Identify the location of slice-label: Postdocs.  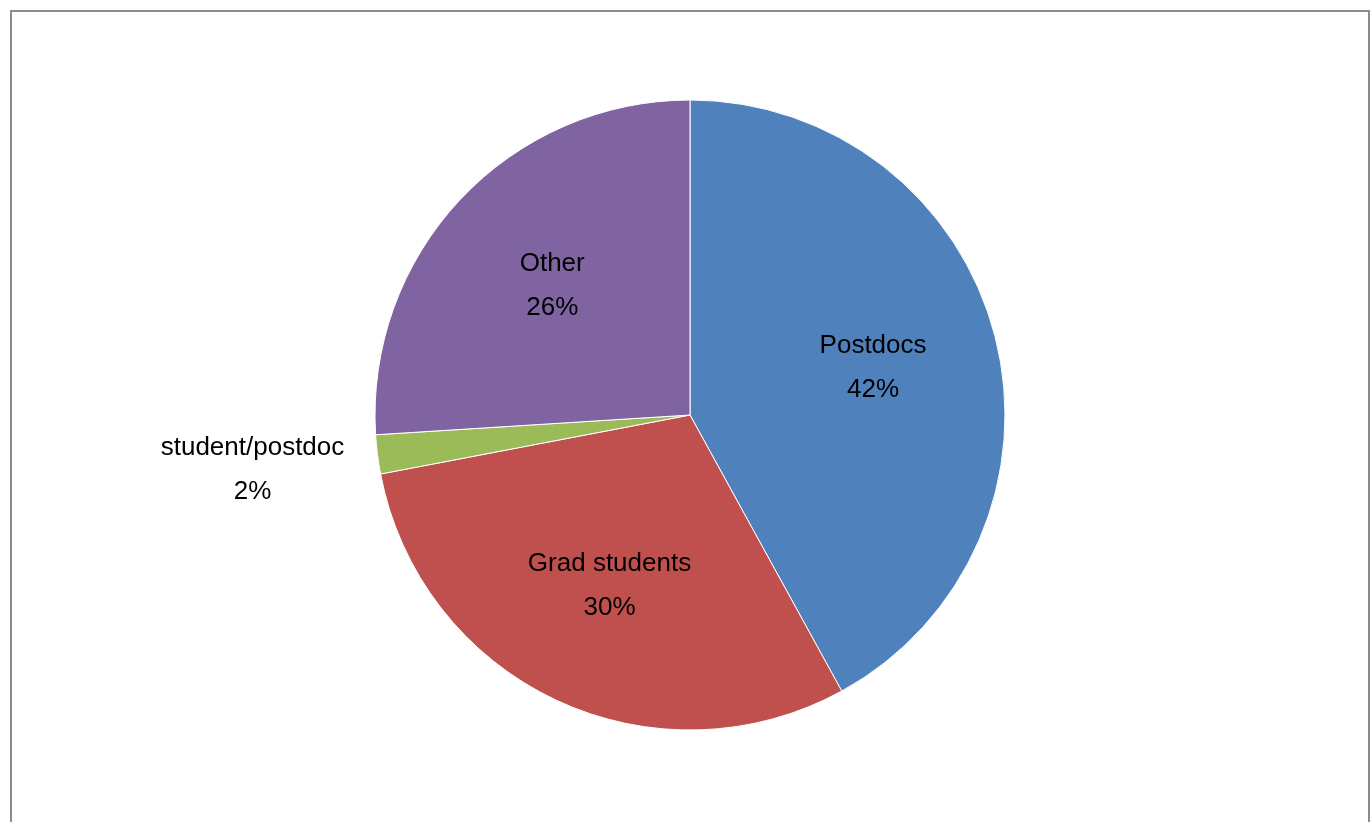
(873, 344).